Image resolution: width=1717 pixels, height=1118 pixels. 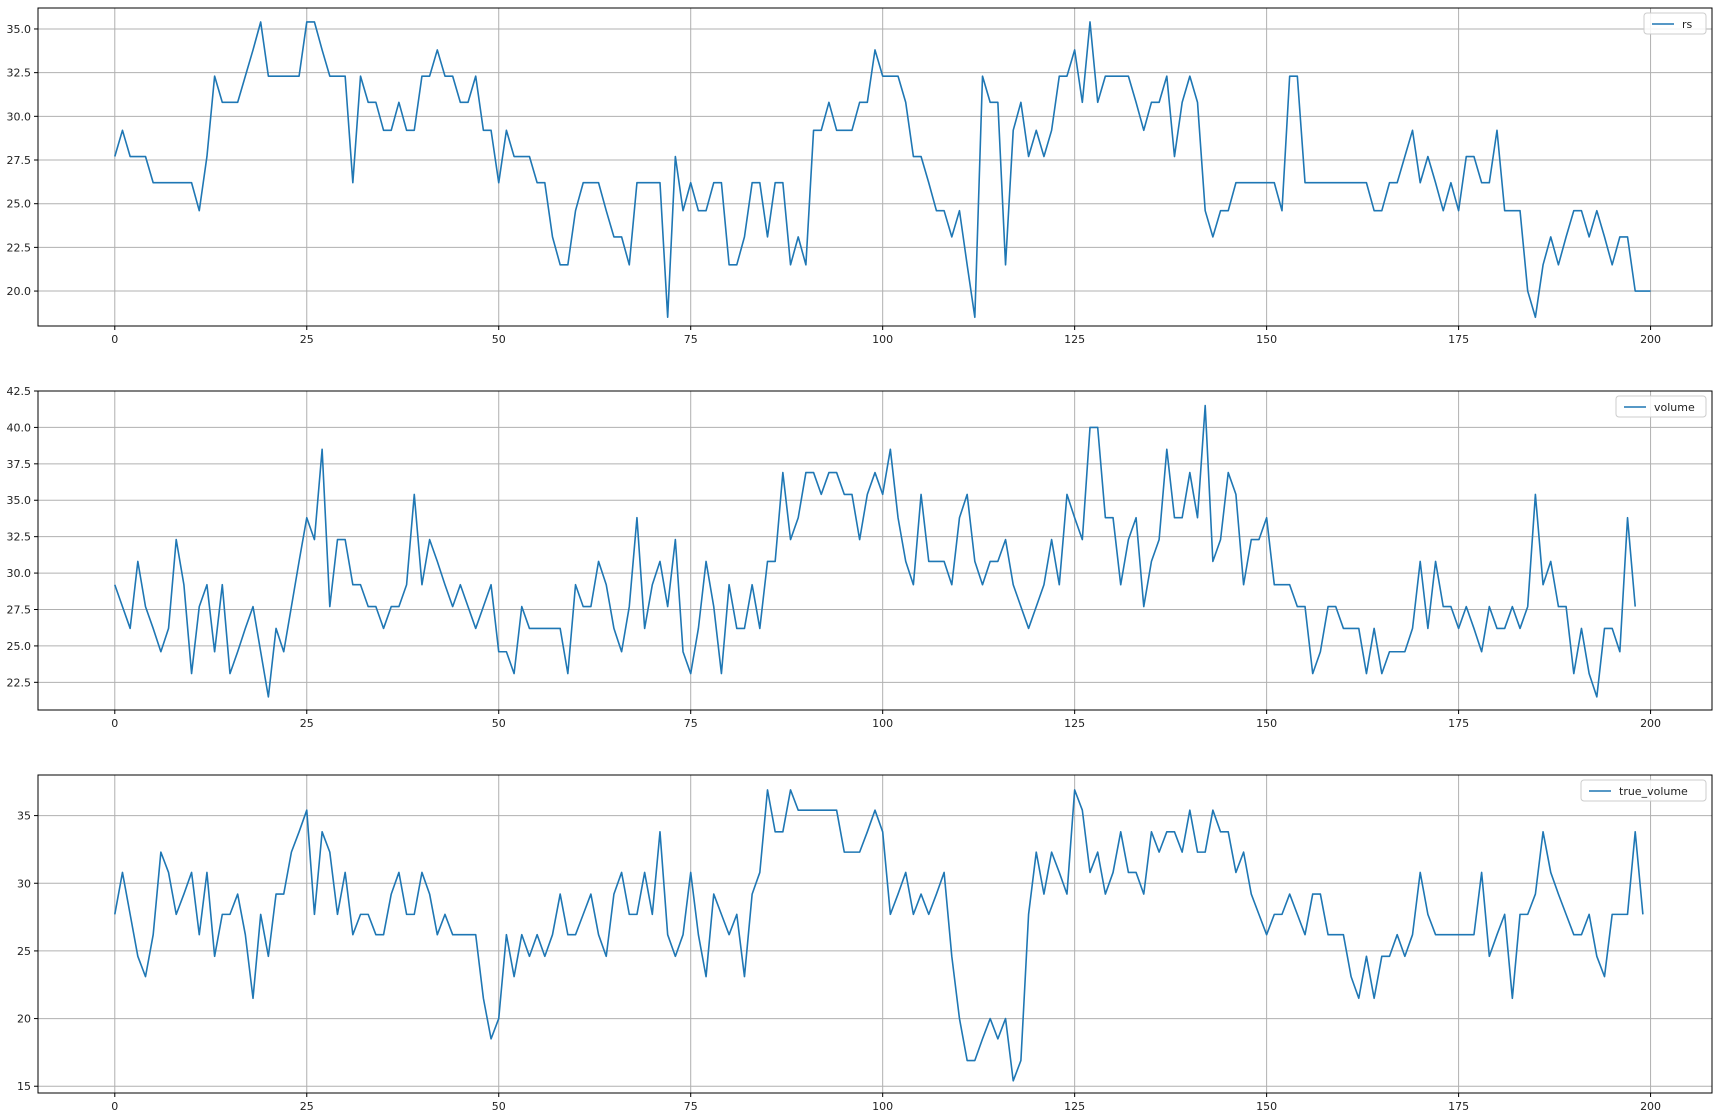 What do you see at coordinates (24, 1019) in the screenshot?
I see `y-tick-label: 20` at bounding box center [24, 1019].